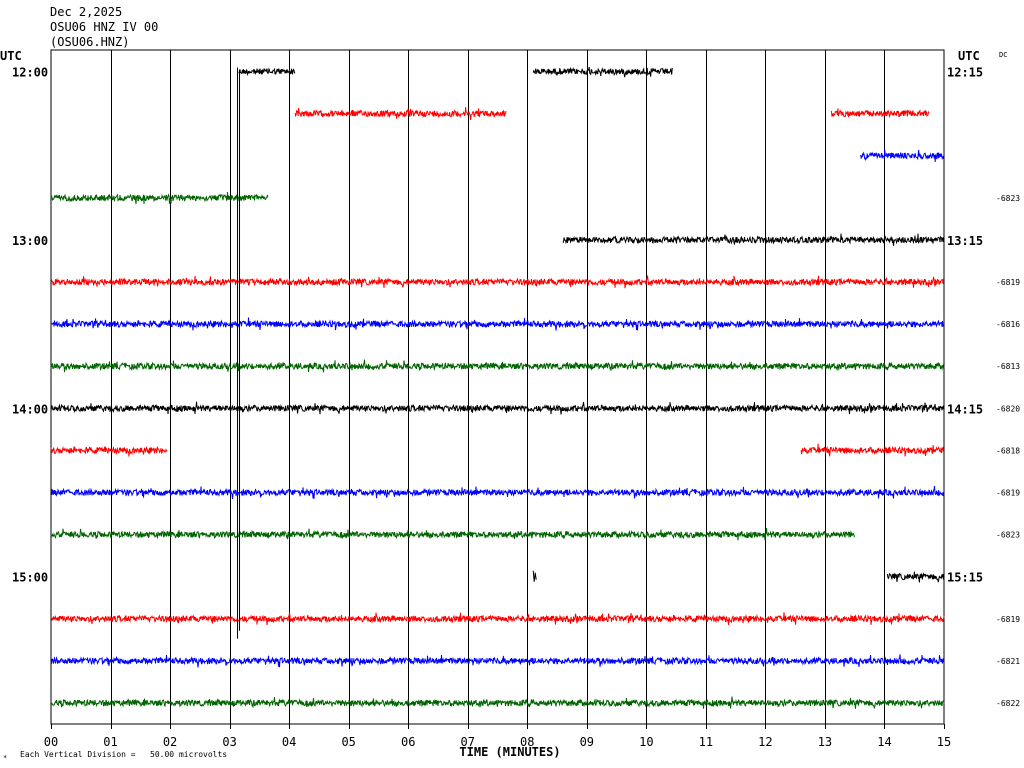  Describe the element at coordinates (1003, 55) in the screenshot. I see `dc-label: DC` at that location.